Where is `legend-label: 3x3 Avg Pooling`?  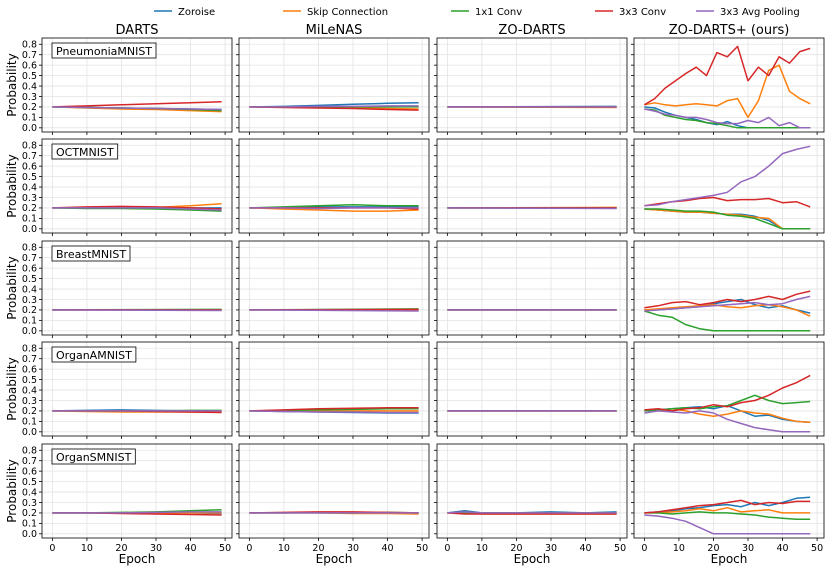 legend-label: 3x3 Avg Pooling is located at coordinates (760, 12).